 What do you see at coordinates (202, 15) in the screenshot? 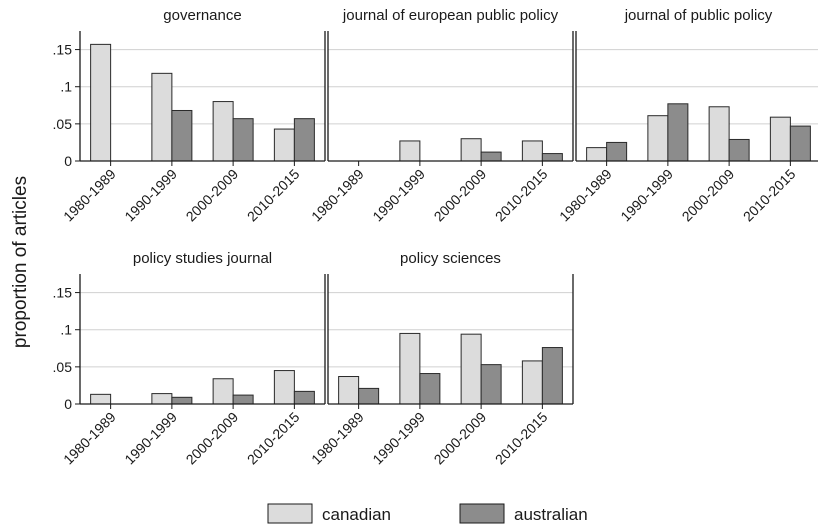
I see `panel-title: governance` at bounding box center [202, 15].